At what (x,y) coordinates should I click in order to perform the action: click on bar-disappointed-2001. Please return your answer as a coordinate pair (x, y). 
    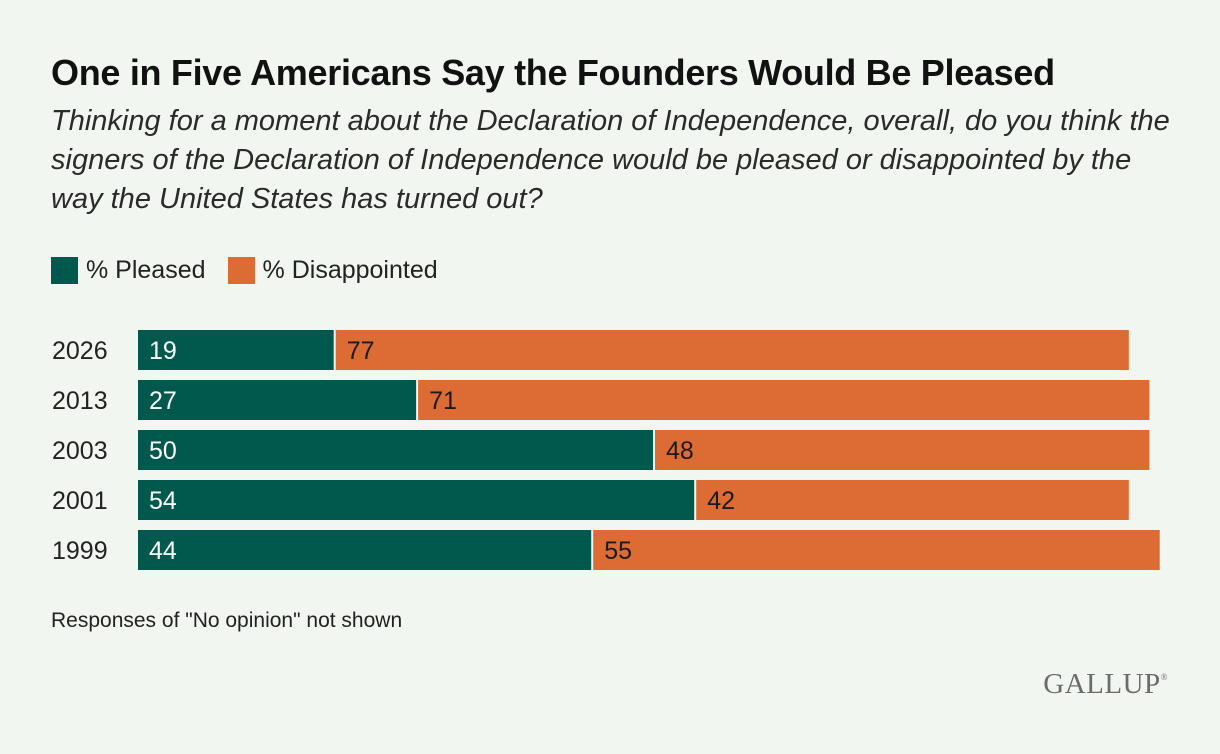
    Looking at the image, I should click on (912, 500).